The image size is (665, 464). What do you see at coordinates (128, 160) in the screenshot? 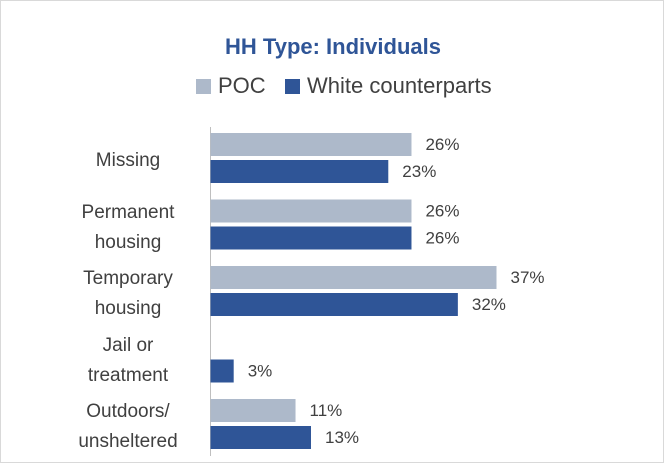
I see `category-label: Missing` at bounding box center [128, 160].